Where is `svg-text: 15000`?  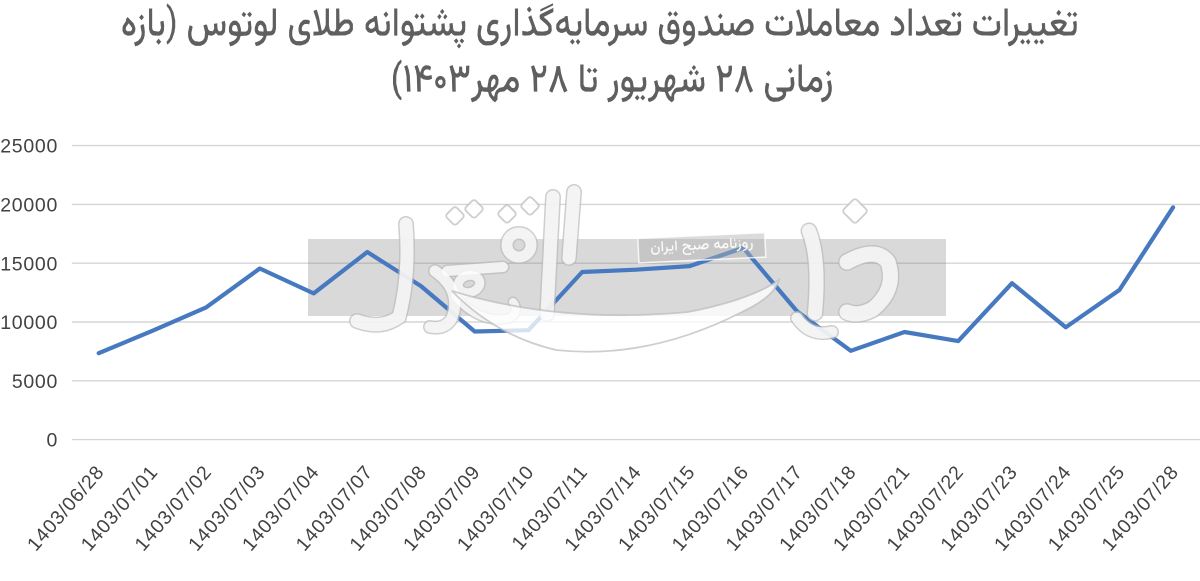
svg-text: 15000 is located at coordinates (29, 264).